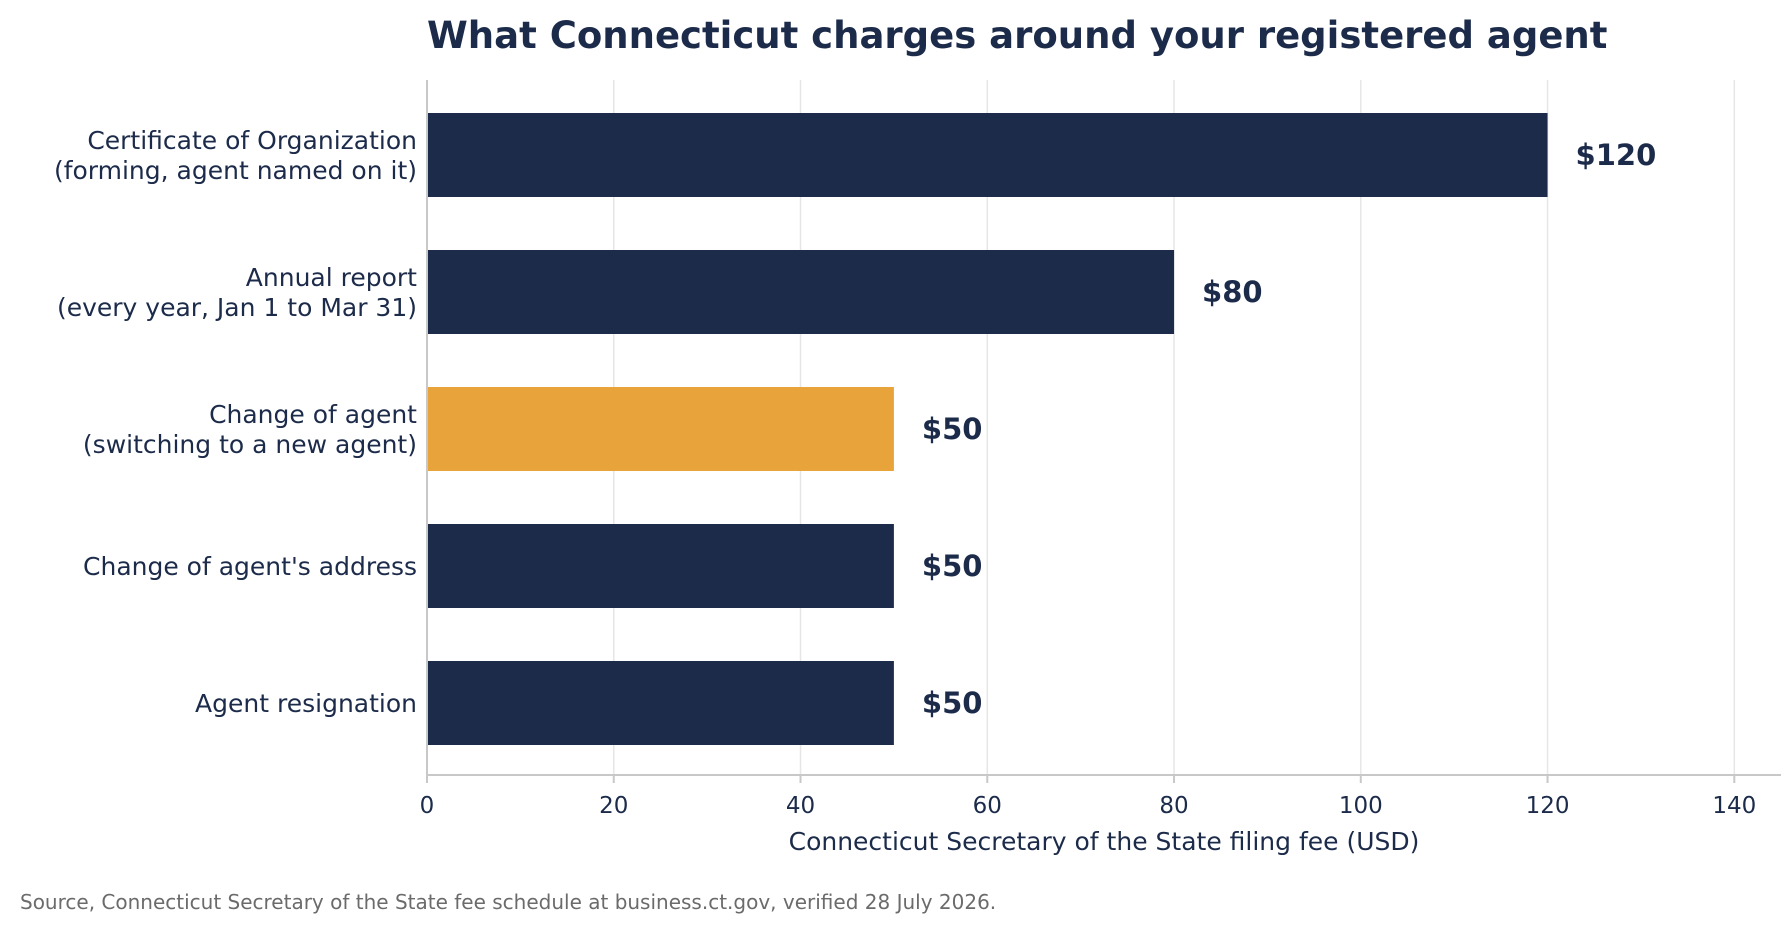 This screenshot has height=934, width=1791. I want to click on category-label-line: Certificate of Organization, so click(252, 140).